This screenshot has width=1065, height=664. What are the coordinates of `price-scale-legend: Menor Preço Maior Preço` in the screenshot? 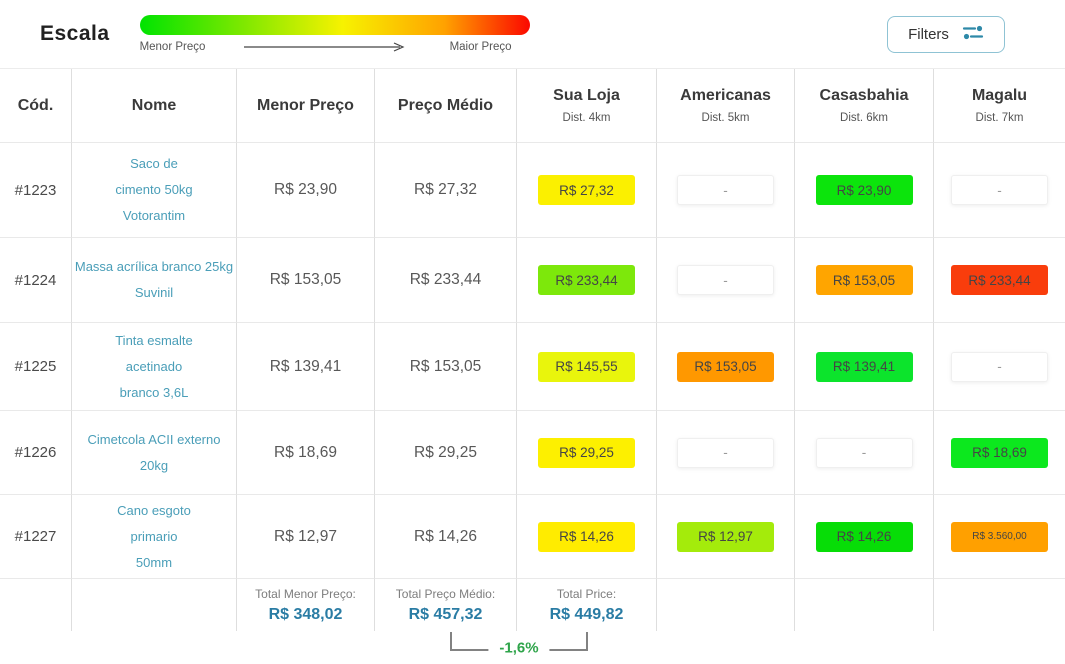 It's located at (334, 34).